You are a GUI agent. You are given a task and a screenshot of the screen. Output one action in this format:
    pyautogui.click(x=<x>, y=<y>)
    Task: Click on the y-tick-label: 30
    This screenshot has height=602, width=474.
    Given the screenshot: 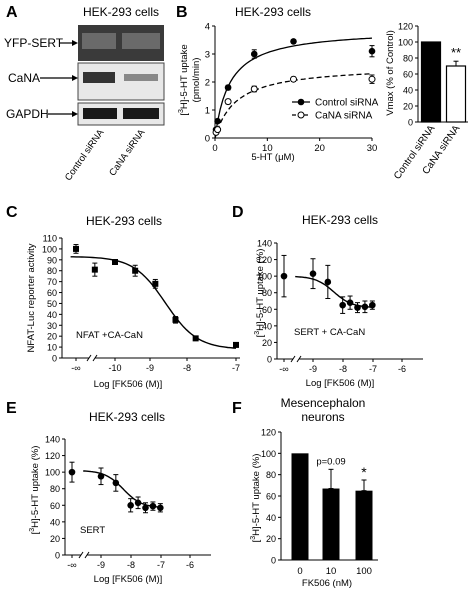 What is the action you would take?
    pyautogui.click(x=52, y=326)
    